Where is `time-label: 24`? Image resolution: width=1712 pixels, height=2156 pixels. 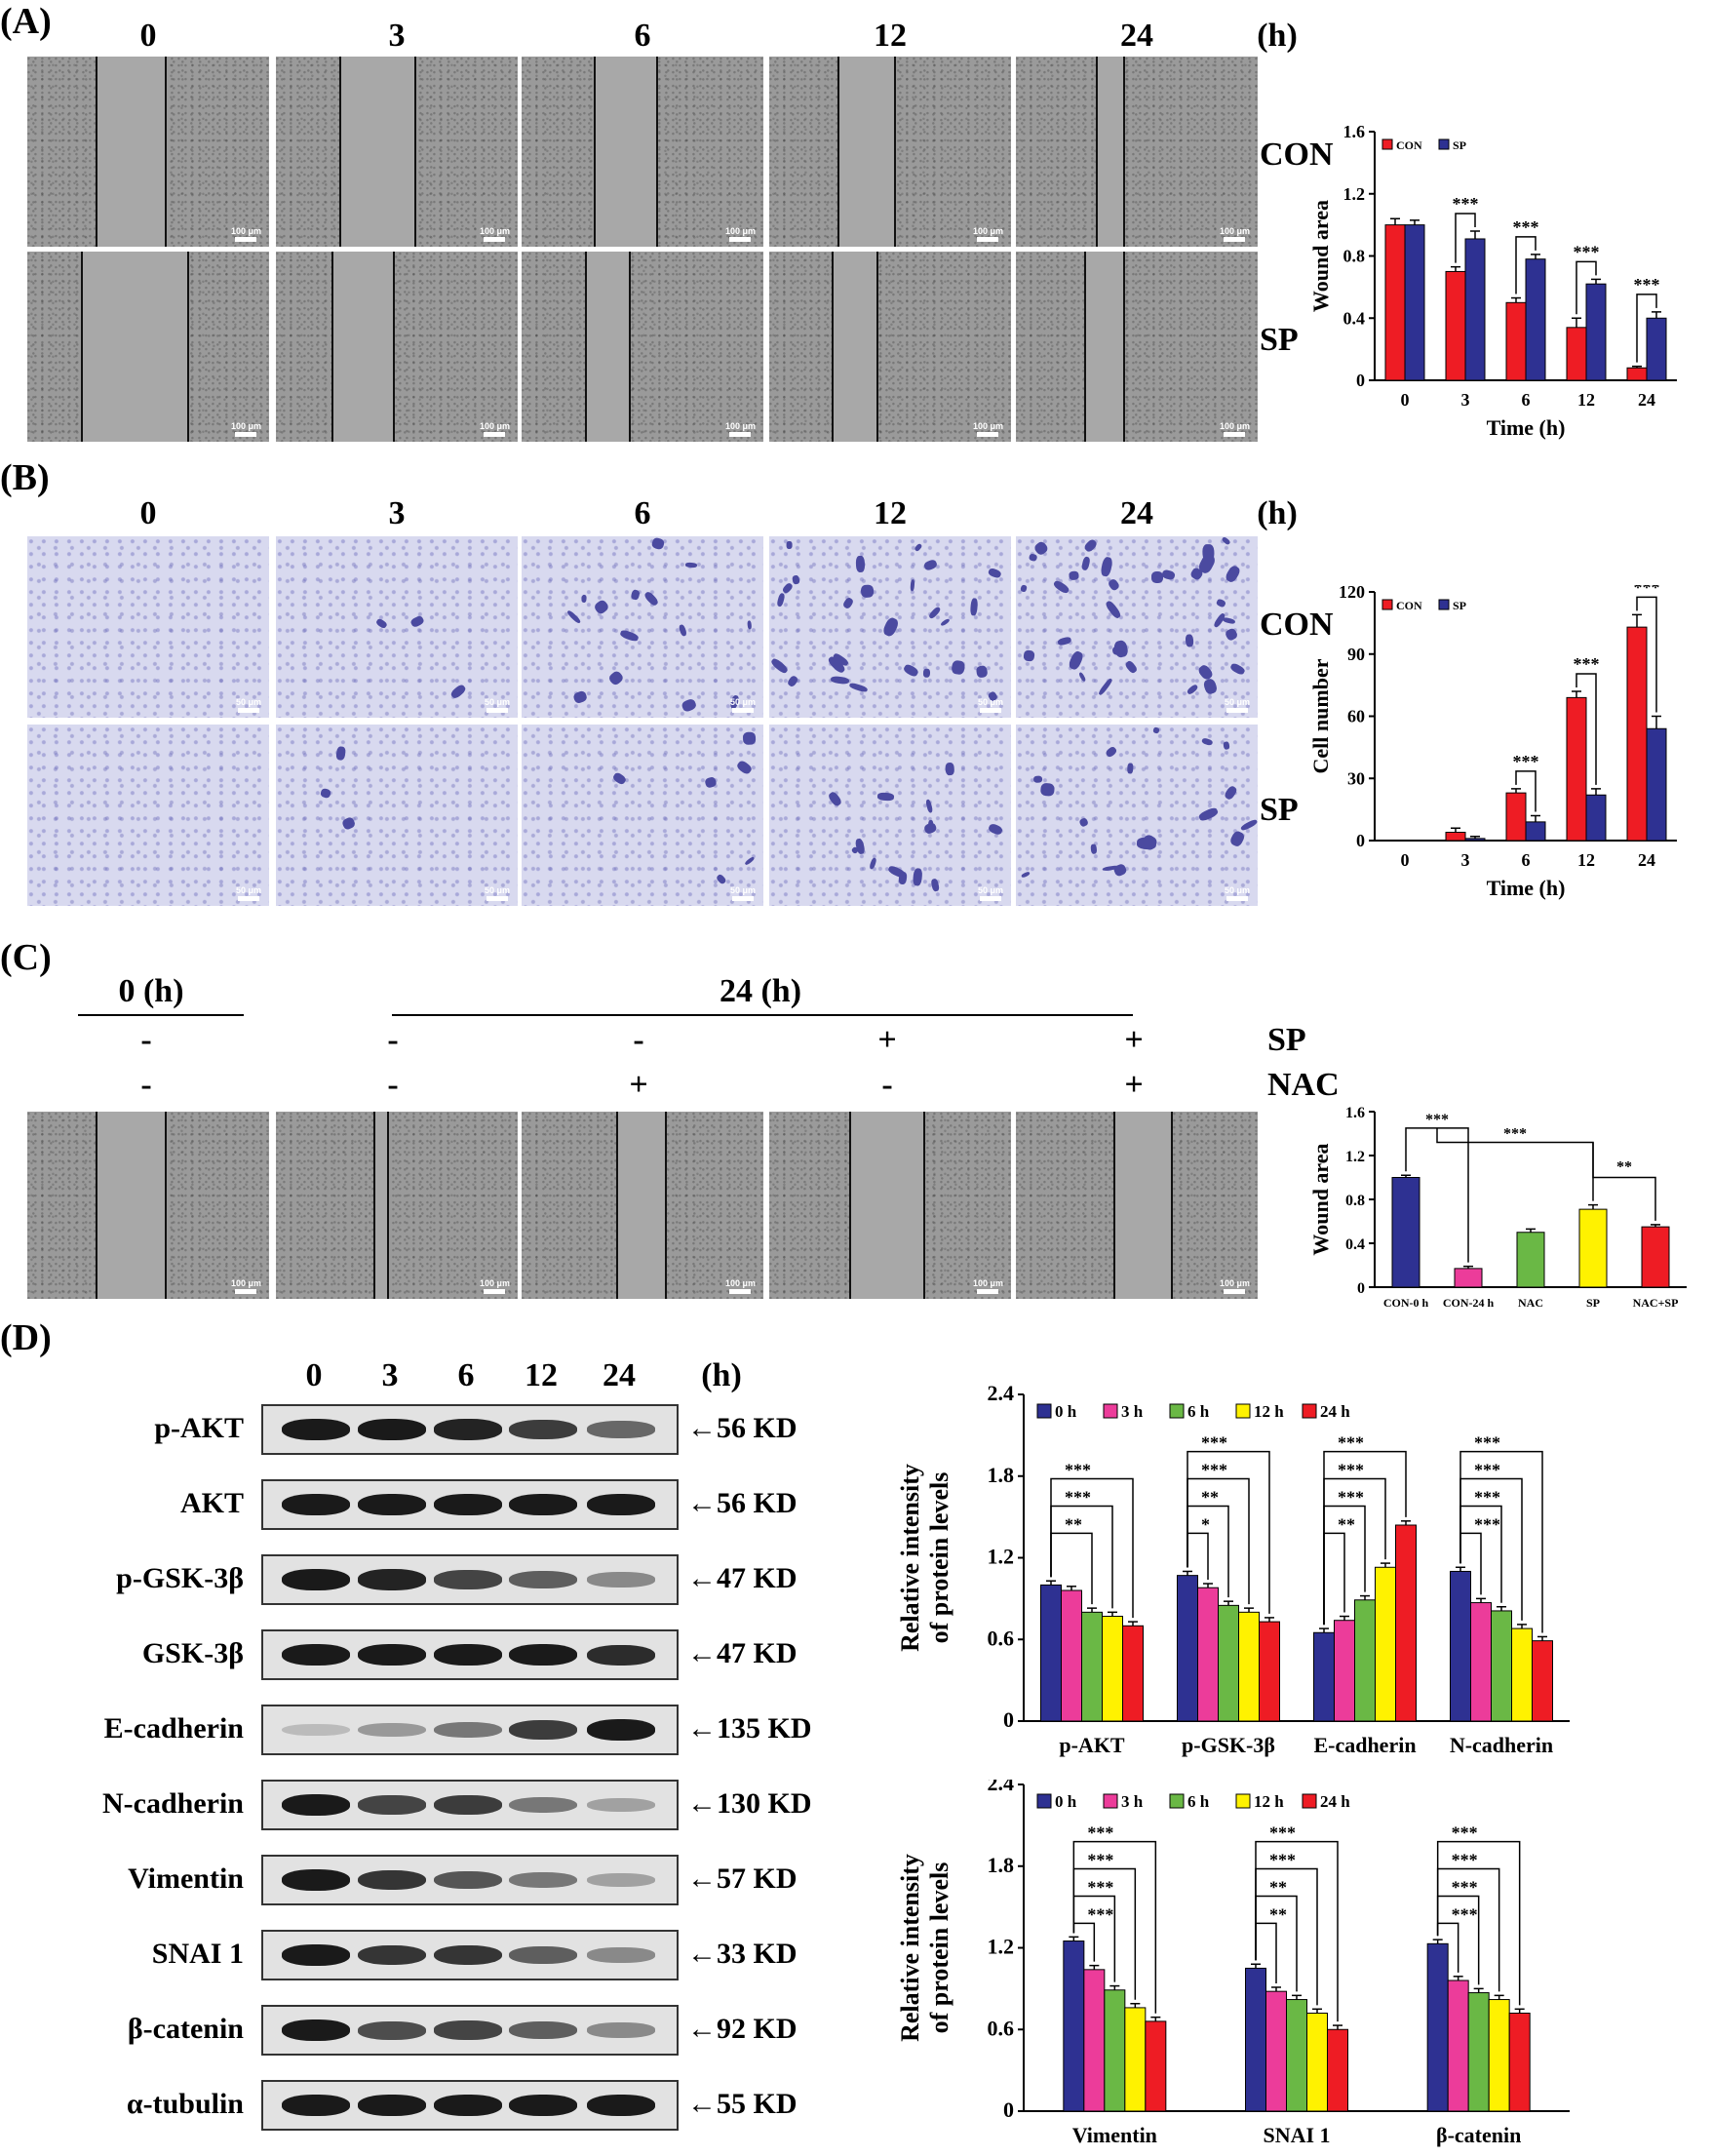
time-label: 24 is located at coordinates (1136, 513).